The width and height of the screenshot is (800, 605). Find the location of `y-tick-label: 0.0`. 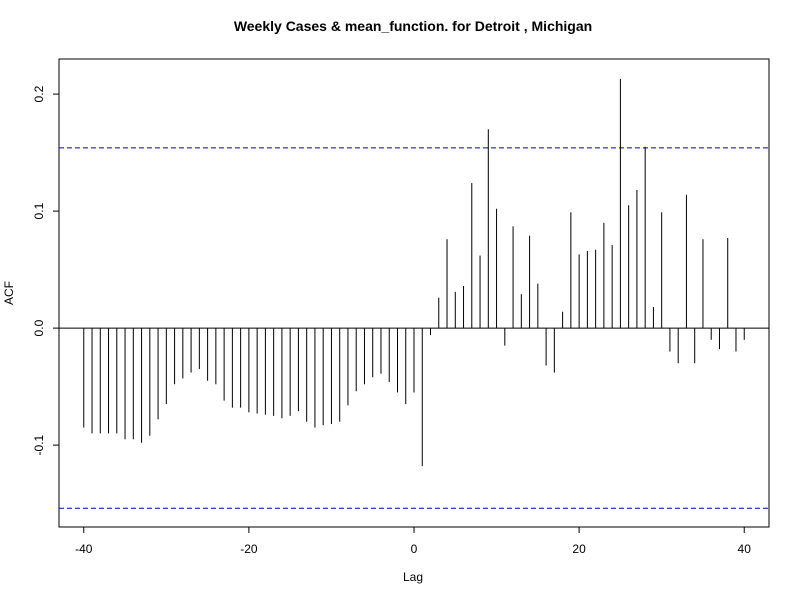

y-tick-label: 0.0 is located at coordinates (39, 327).